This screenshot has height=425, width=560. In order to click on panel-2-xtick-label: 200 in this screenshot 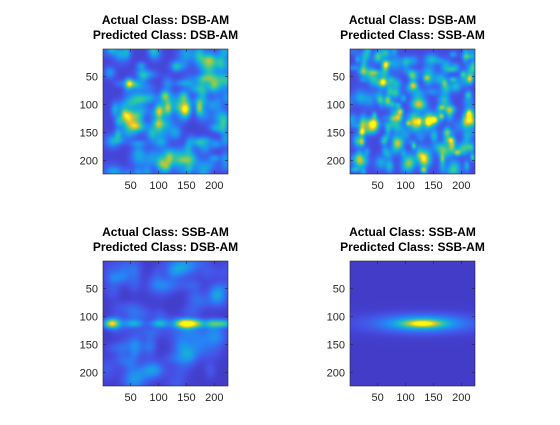, I will do `click(461, 186)`.